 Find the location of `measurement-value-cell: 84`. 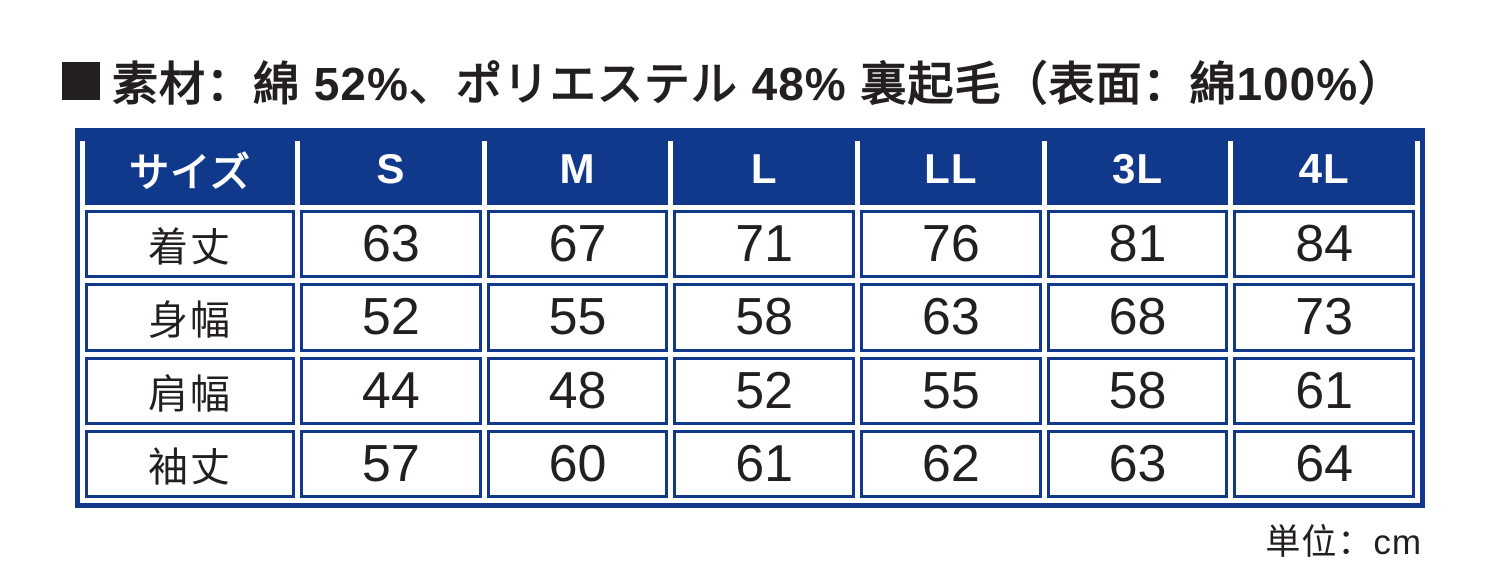

measurement-value-cell: 84 is located at coordinates (1324, 244).